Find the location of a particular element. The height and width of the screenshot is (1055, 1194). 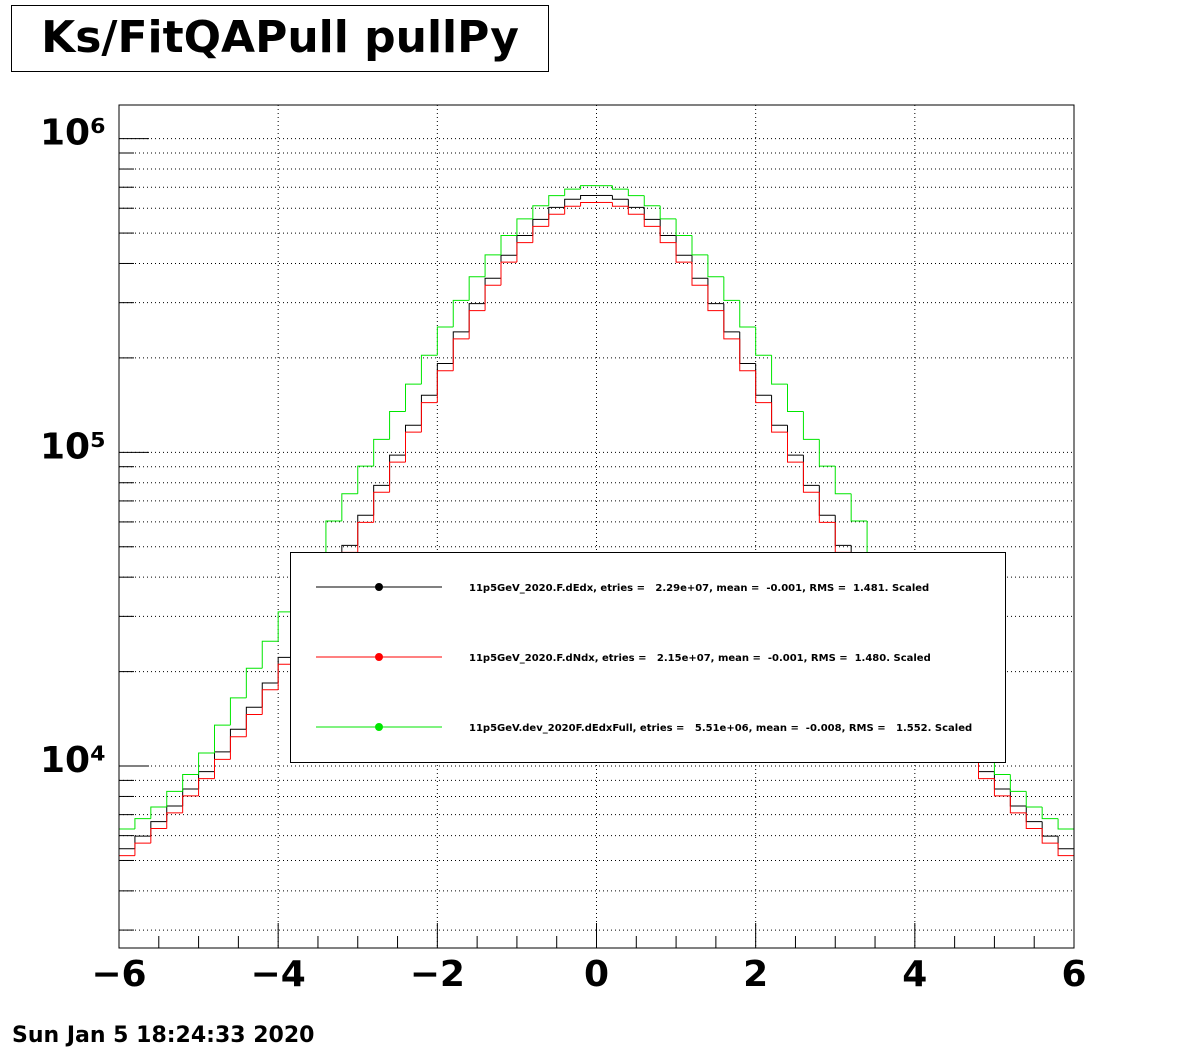

y-tick-label: 10⁵ is located at coordinates (73, 446).